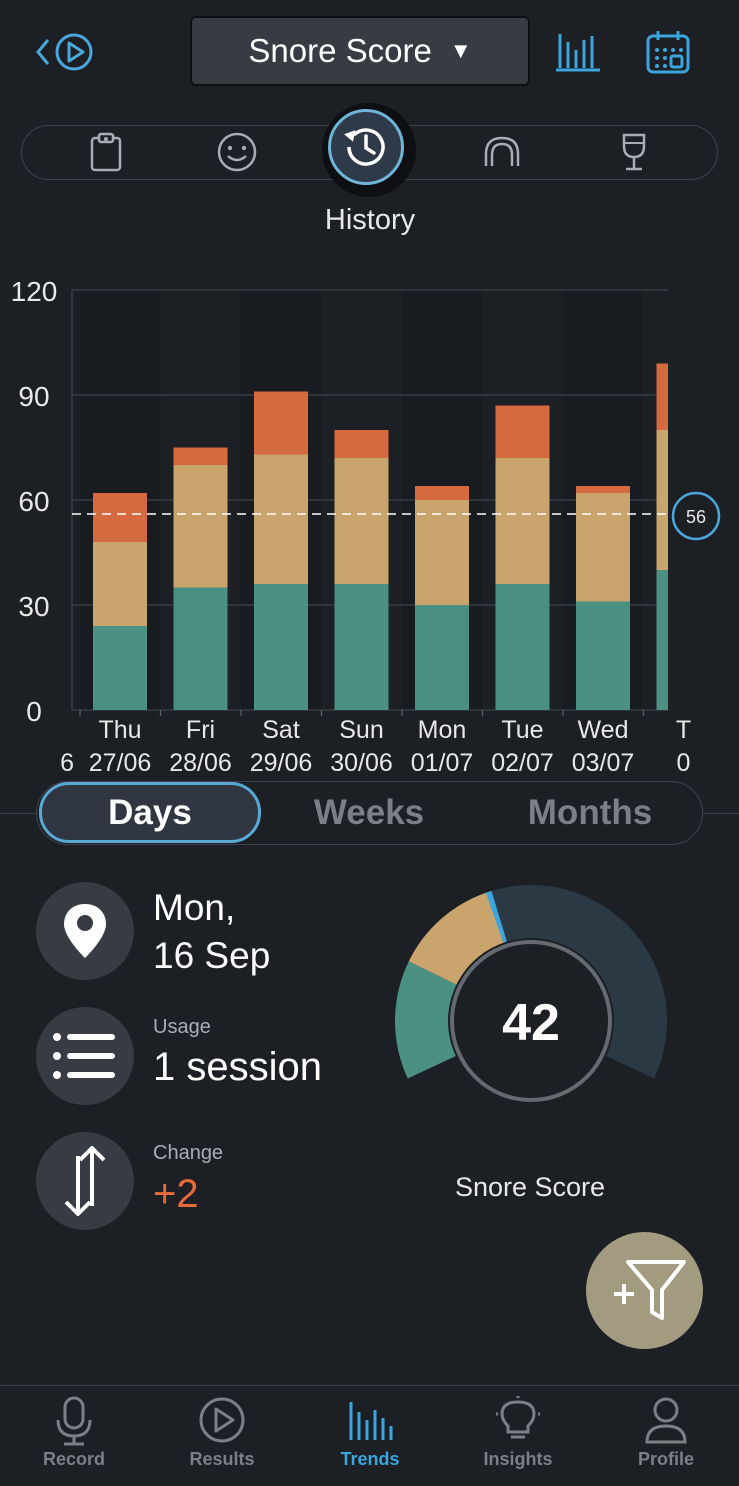 This screenshot has height=1486, width=739. Describe the element at coordinates (182, 1027) in the screenshot. I see `usage-label: Usage` at that location.